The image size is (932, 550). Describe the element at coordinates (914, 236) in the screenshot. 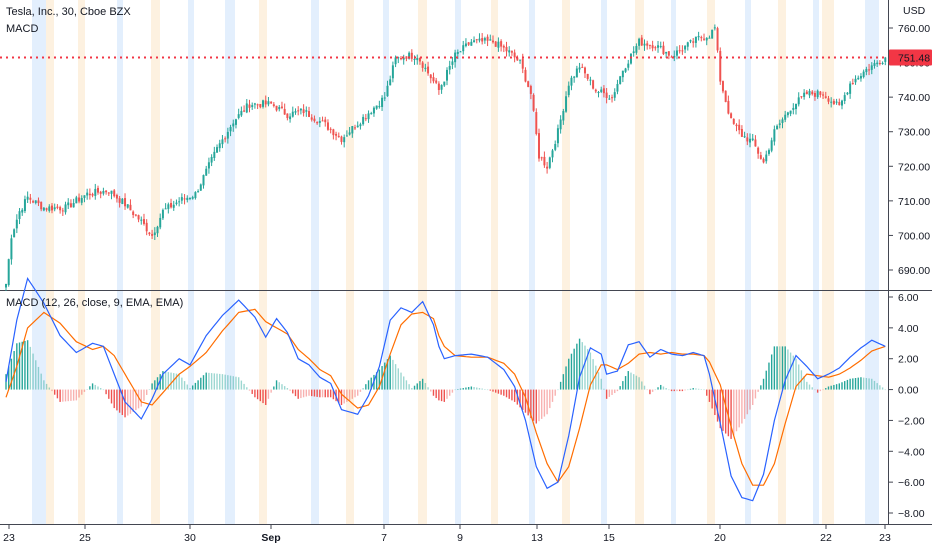

I see `price-tick-label: 700.00` at that location.